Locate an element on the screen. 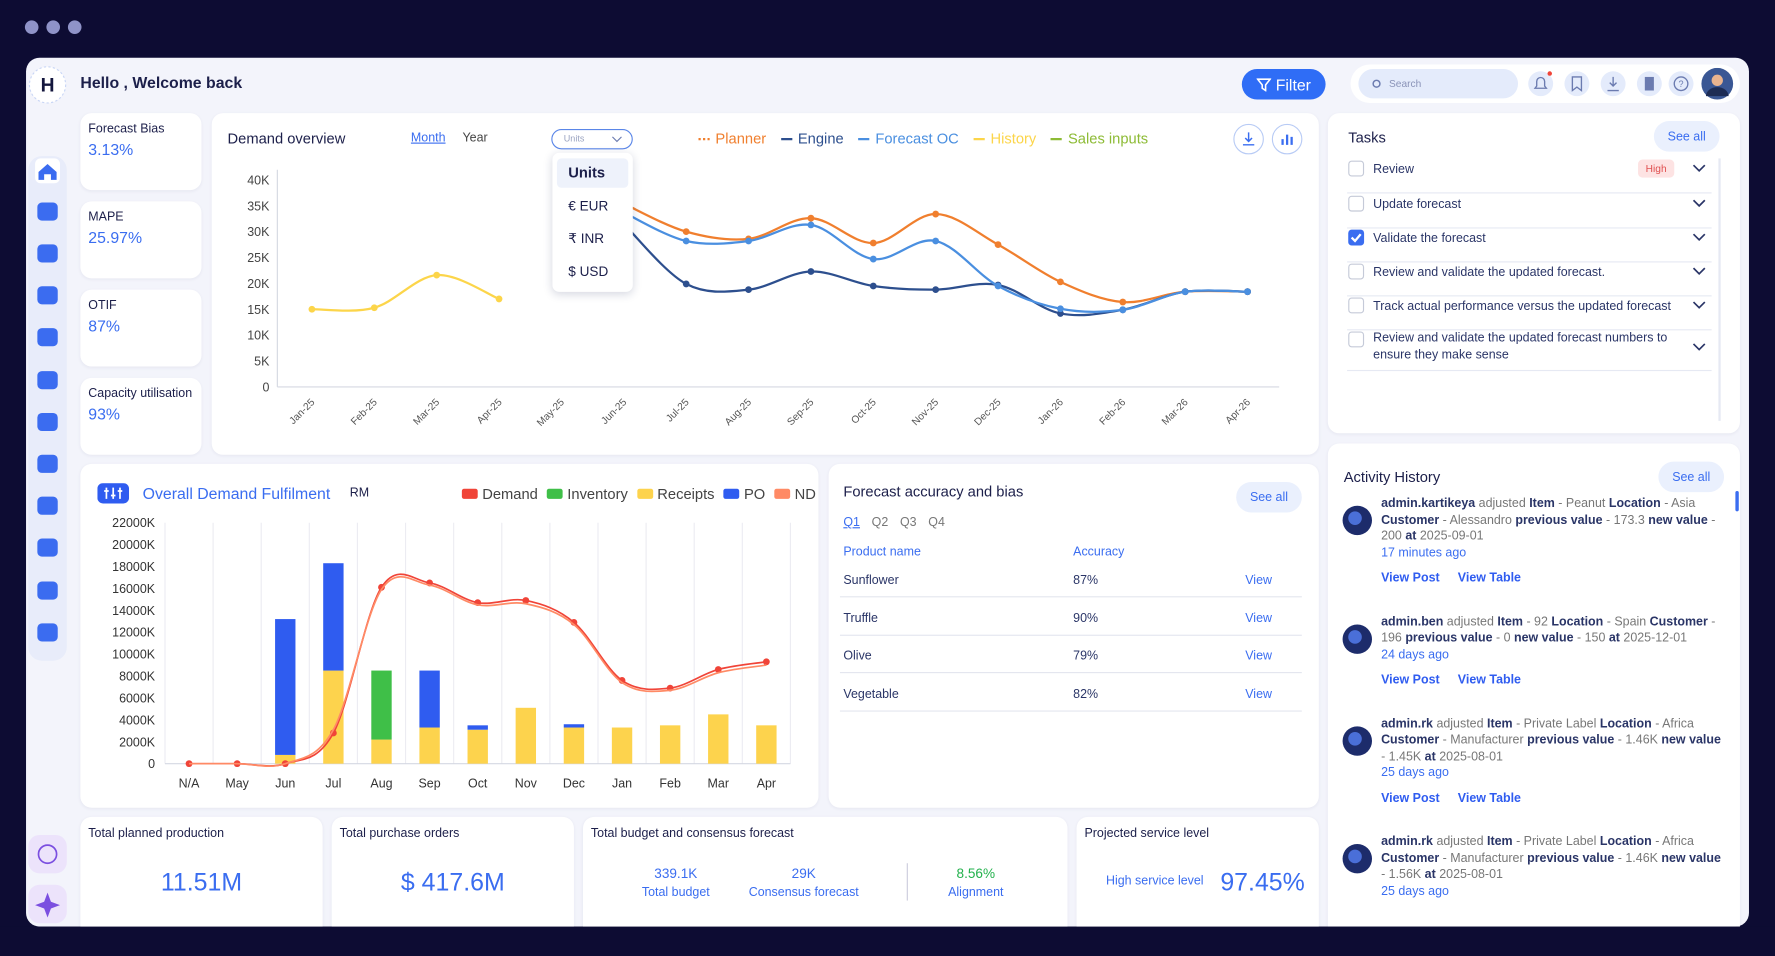 The height and width of the screenshot is (956, 1775). task-text: Review is located at coordinates (1393, 169).